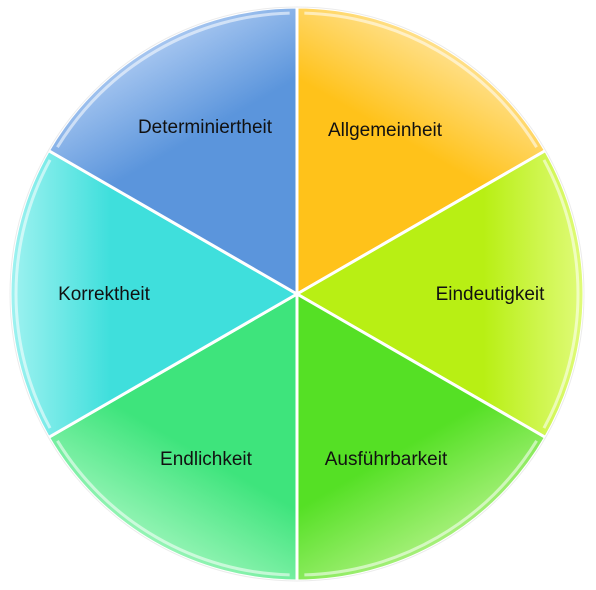  I want to click on segment-label: Eindeutigkeit, so click(491, 294).